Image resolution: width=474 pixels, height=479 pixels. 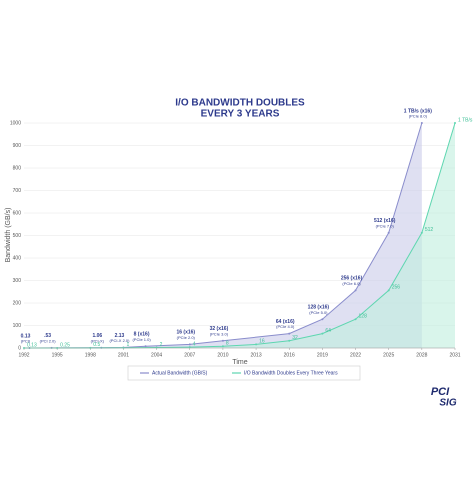 What do you see at coordinates (8, 235) in the screenshot?
I see `y-axis-label: Bandwidth (GB/s)` at bounding box center [8, 235].